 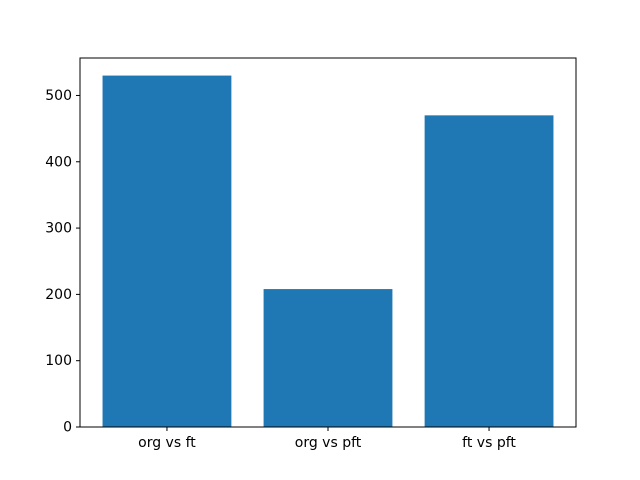 I want to click on x-tick-label: org vs pft, so click(x=328, y=443).